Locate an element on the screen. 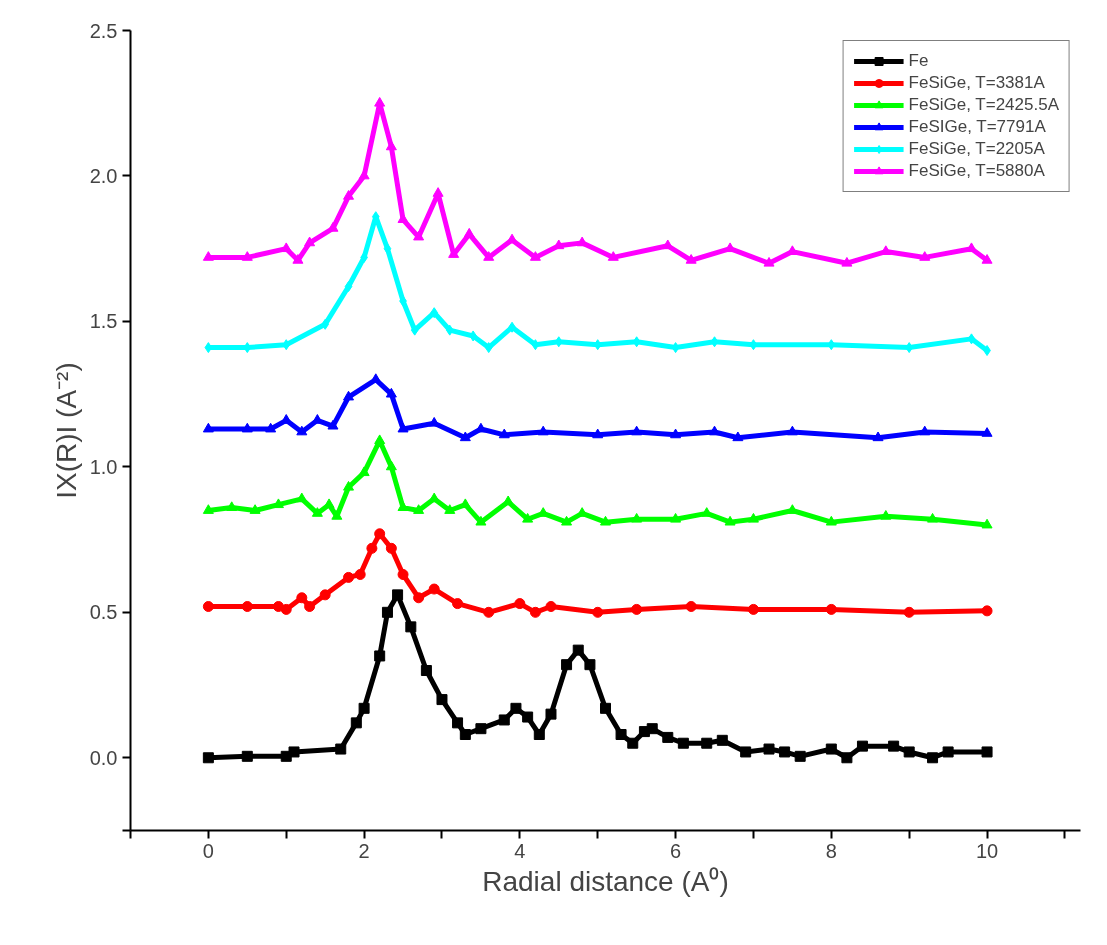 This screenshot has height=945, width=1107. legend-label: FeSiGe, T=5880A is located at coordinates (976, 171).